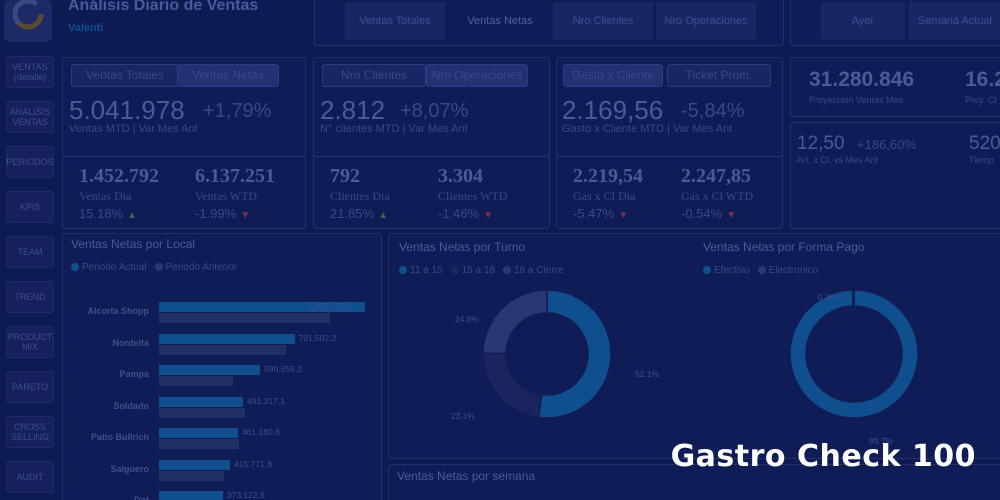  Describe the element at coordinates (125, 75) in the screenshot. I see `toggle-ventas-totales: Ventas Totales` at that location.